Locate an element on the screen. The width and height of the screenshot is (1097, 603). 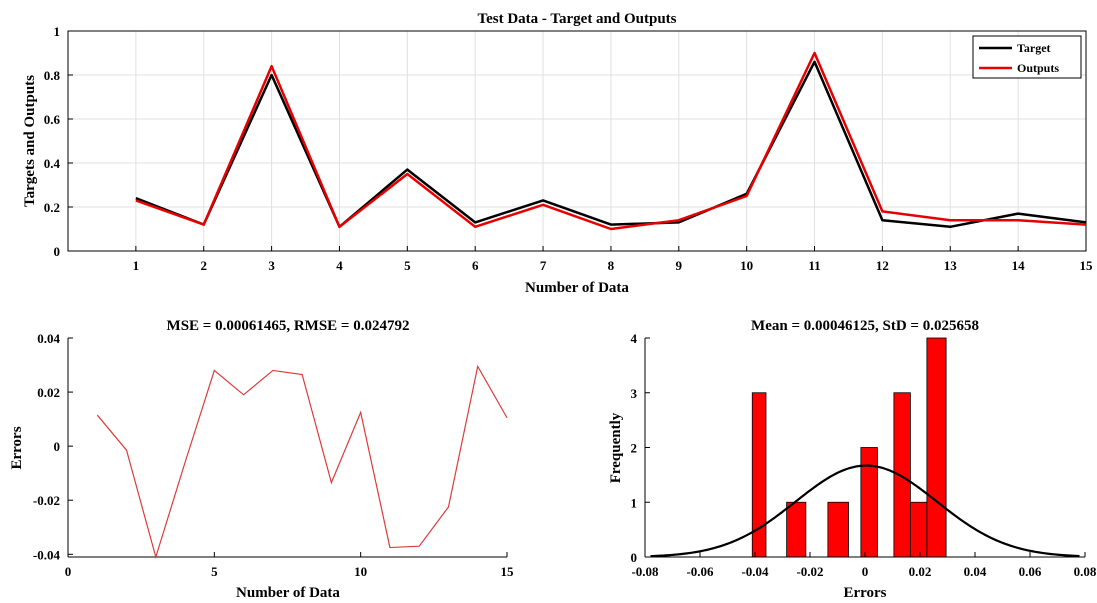
histogram-bars is located at coordinates (849, 447).